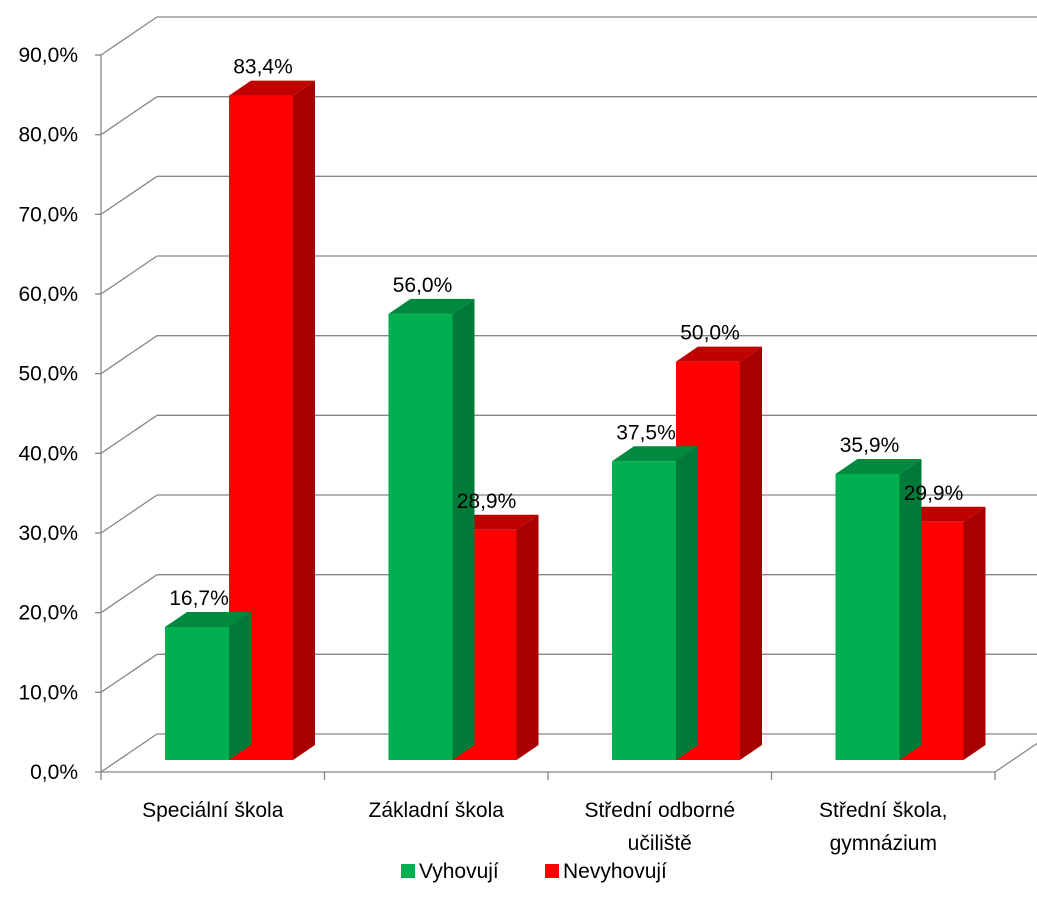 This screenshot has width=1037, height=921. I want to click on y-tick-label: 20,0%, so click(48, 613).